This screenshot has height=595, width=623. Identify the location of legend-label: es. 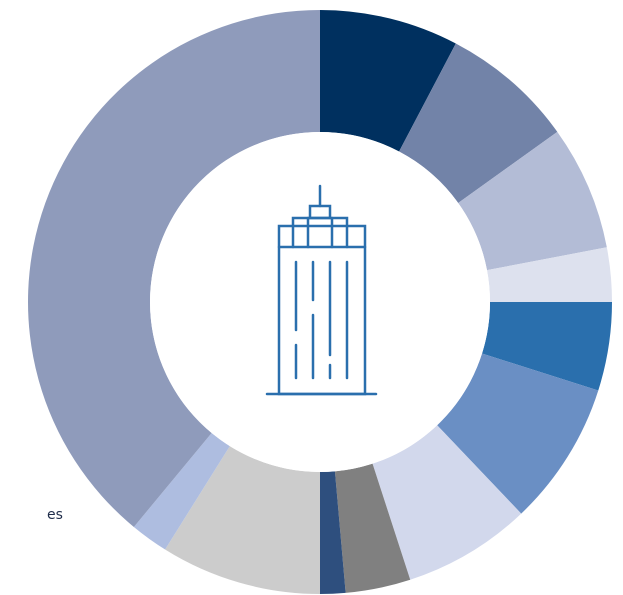
(55, 515).